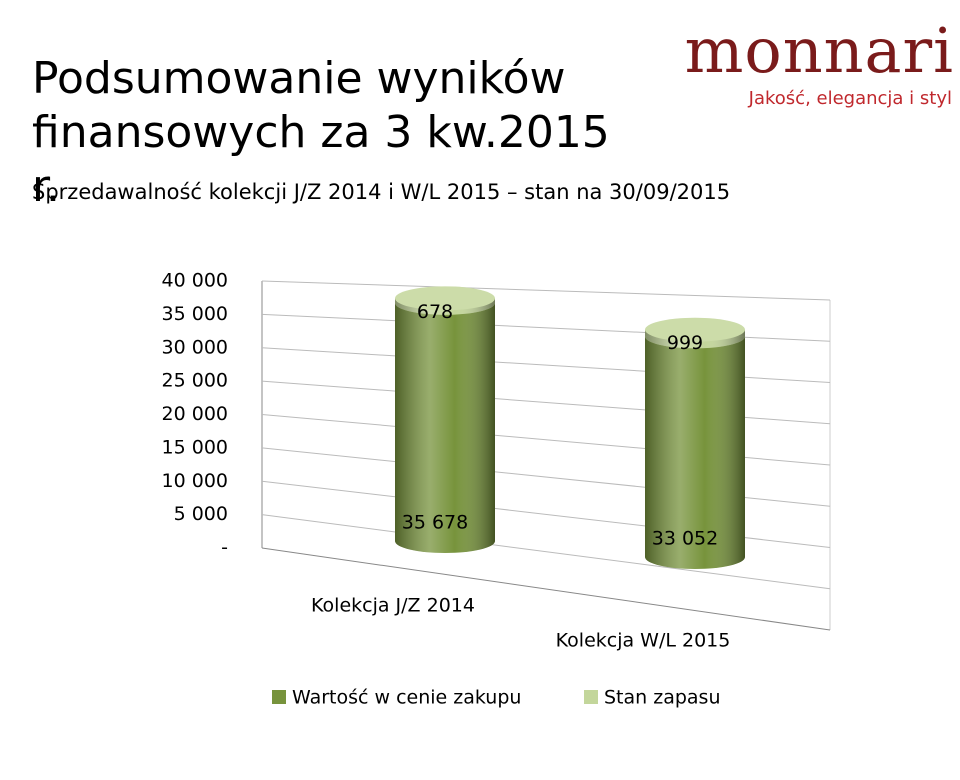 This screenshot has width=960, height=780. What do you see at coordinates (201, 514) in the screenshot?
I see `y-tick-label: 5 000` at bounding box center [201, 514].